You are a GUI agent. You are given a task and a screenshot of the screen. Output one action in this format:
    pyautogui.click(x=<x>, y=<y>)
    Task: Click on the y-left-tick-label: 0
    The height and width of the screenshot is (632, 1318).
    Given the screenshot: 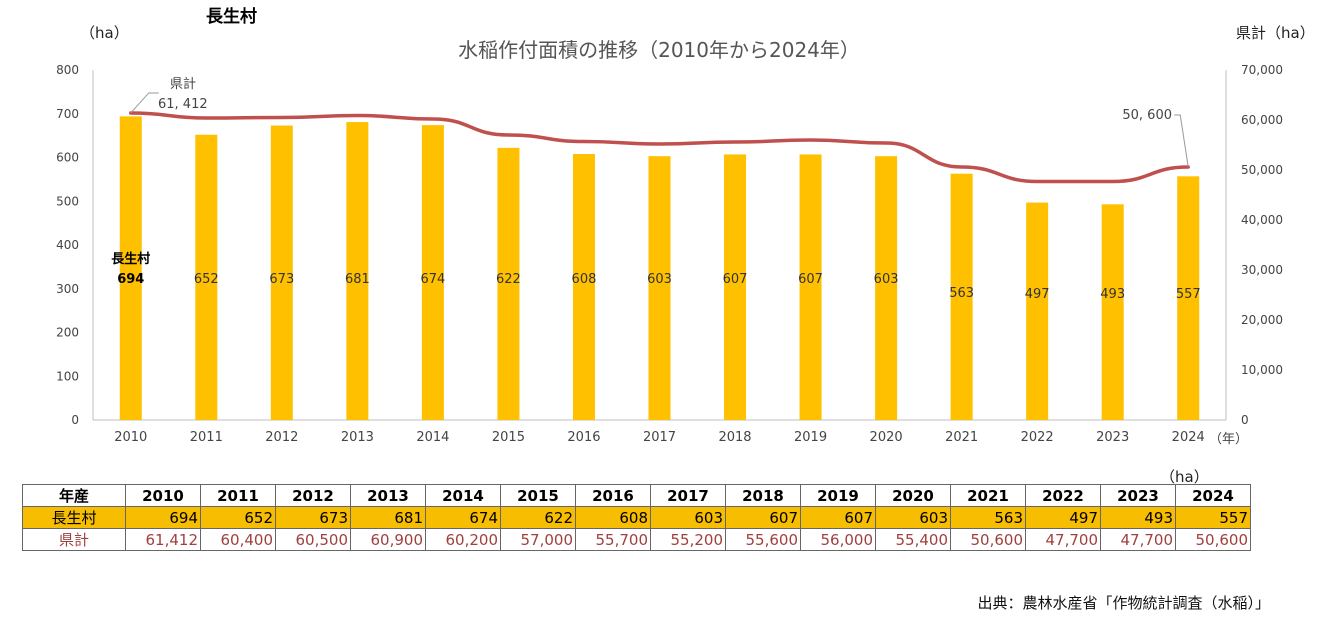 What is the action you would take?
    pyautogui.click(x=75, y=420)
    